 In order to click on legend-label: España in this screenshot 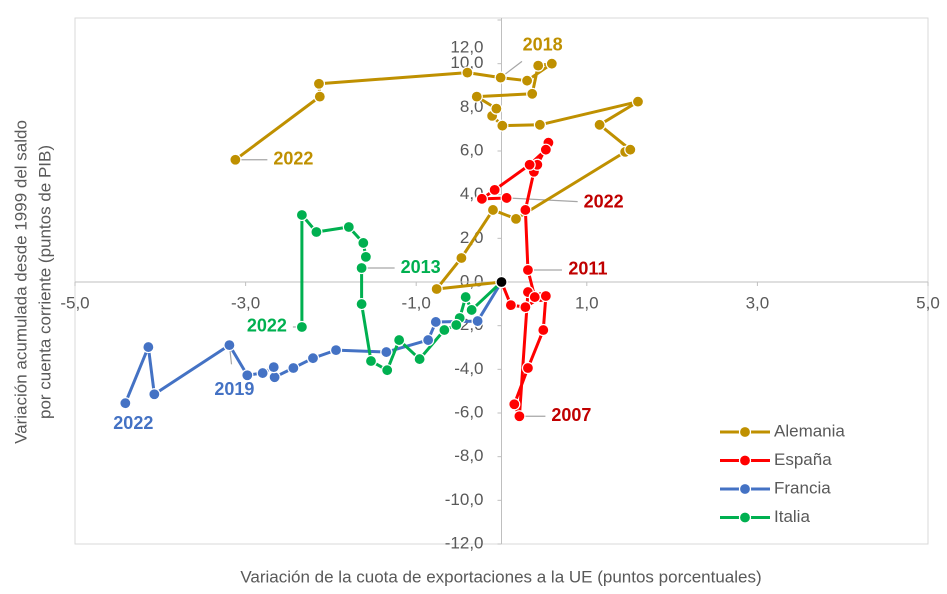, I will do `click(803, 459)`.